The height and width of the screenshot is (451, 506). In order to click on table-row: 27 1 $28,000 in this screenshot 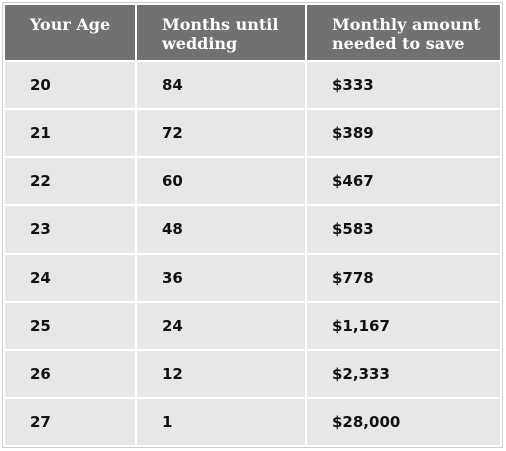, I will do `click(252, 421)`.